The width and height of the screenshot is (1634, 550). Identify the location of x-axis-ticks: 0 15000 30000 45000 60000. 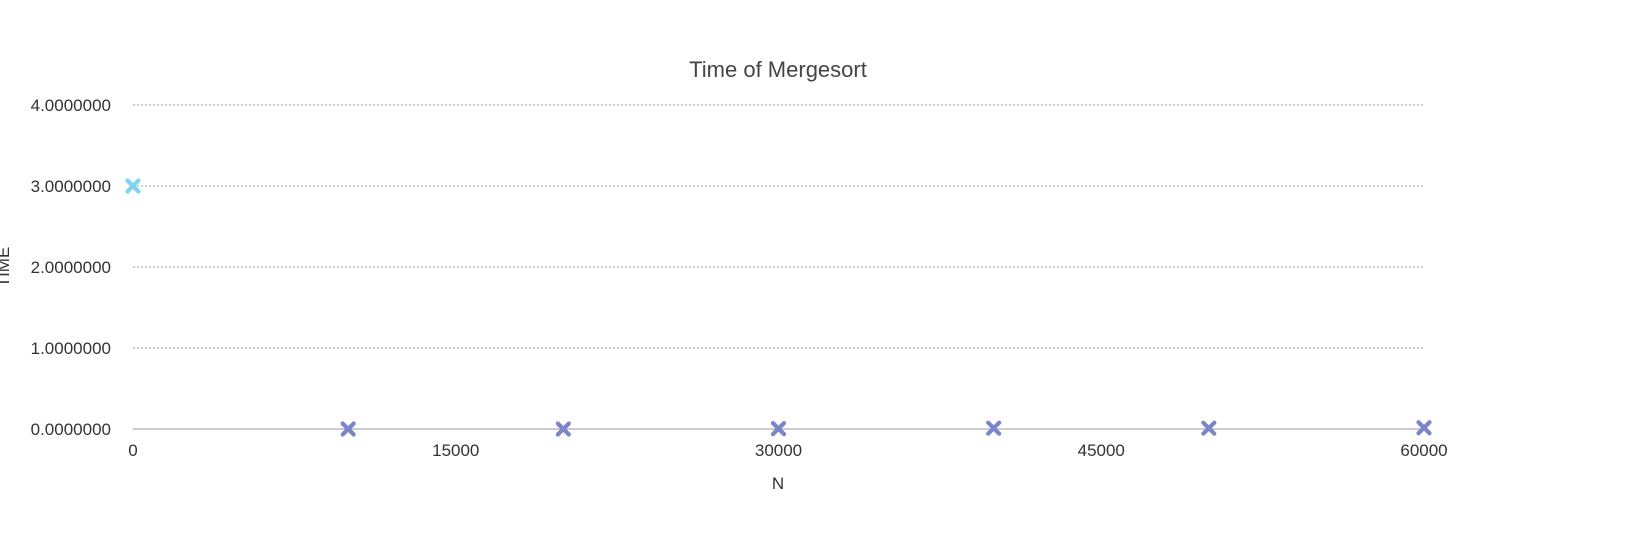
(787, 450).